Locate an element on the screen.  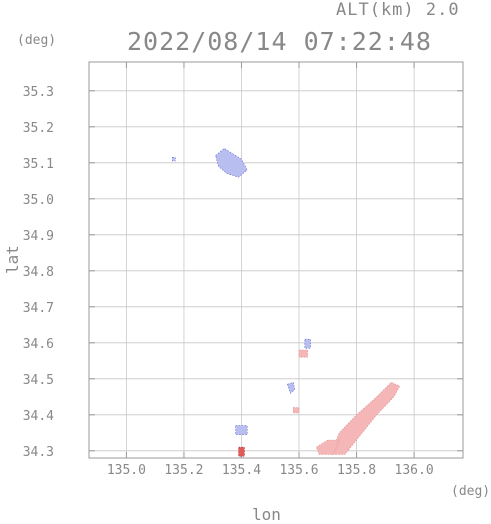
x-tick-label: 136.0 is located at coordinates (414, 470).